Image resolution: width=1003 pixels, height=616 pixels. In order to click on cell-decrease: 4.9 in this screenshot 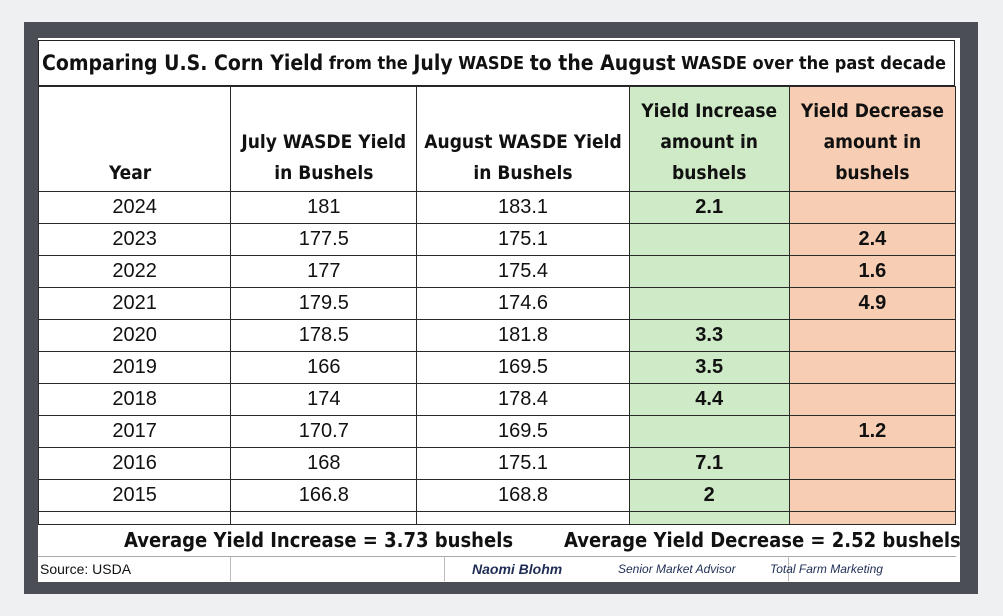, I will do `click(872, 303)`.